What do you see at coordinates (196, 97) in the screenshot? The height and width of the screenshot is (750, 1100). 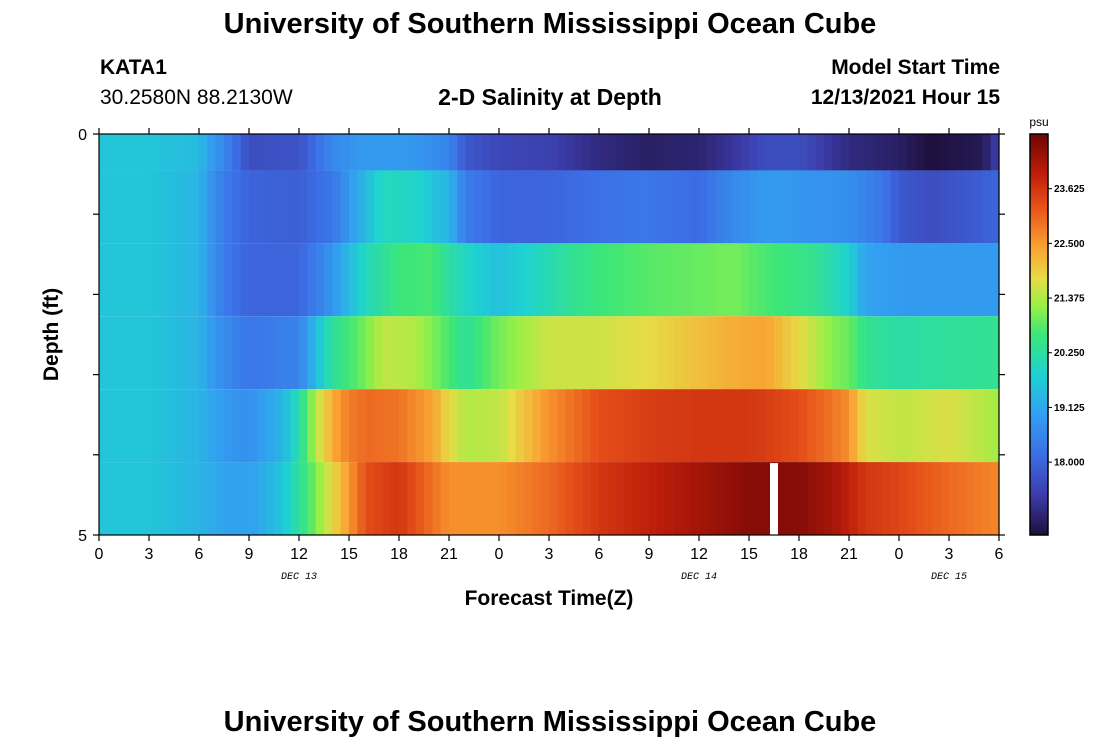 I see `station-coordinates: 30.2580N 88.2130W` at bounding box center [196, 97].